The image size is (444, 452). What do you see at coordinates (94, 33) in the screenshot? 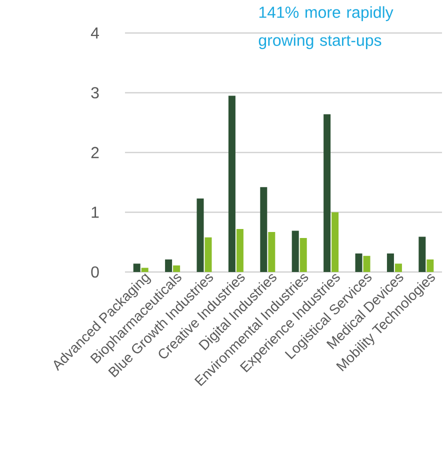
I see `y-tick-label: 4` at bounding box center [94, 33].